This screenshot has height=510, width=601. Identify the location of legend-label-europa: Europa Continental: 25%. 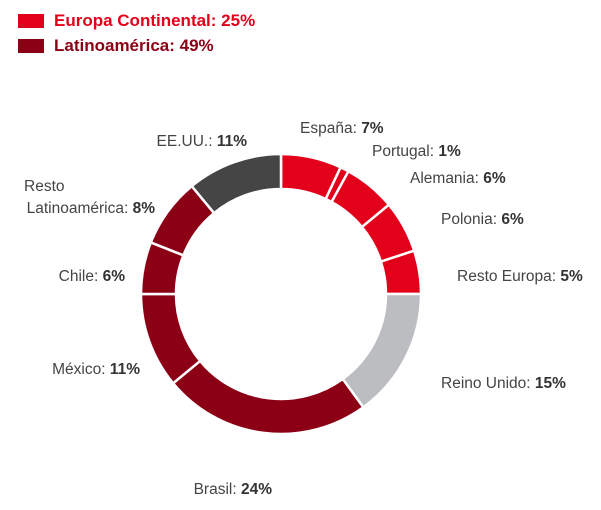
(155, 20).